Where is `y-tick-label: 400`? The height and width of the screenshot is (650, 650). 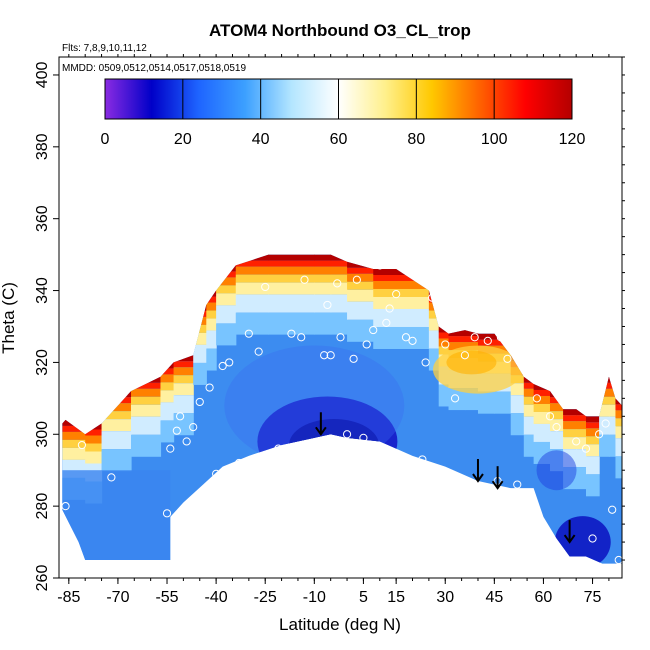 y-tick-label: 400 is located at coordinates (42, 75).